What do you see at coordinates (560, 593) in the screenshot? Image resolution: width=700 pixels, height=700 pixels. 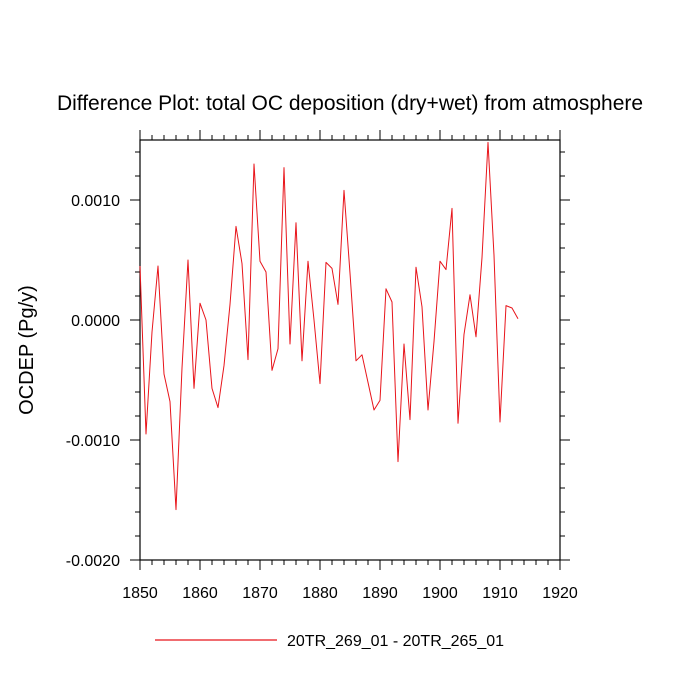 I see `x-tick-label: 1920` at bounding box center [560, 593].